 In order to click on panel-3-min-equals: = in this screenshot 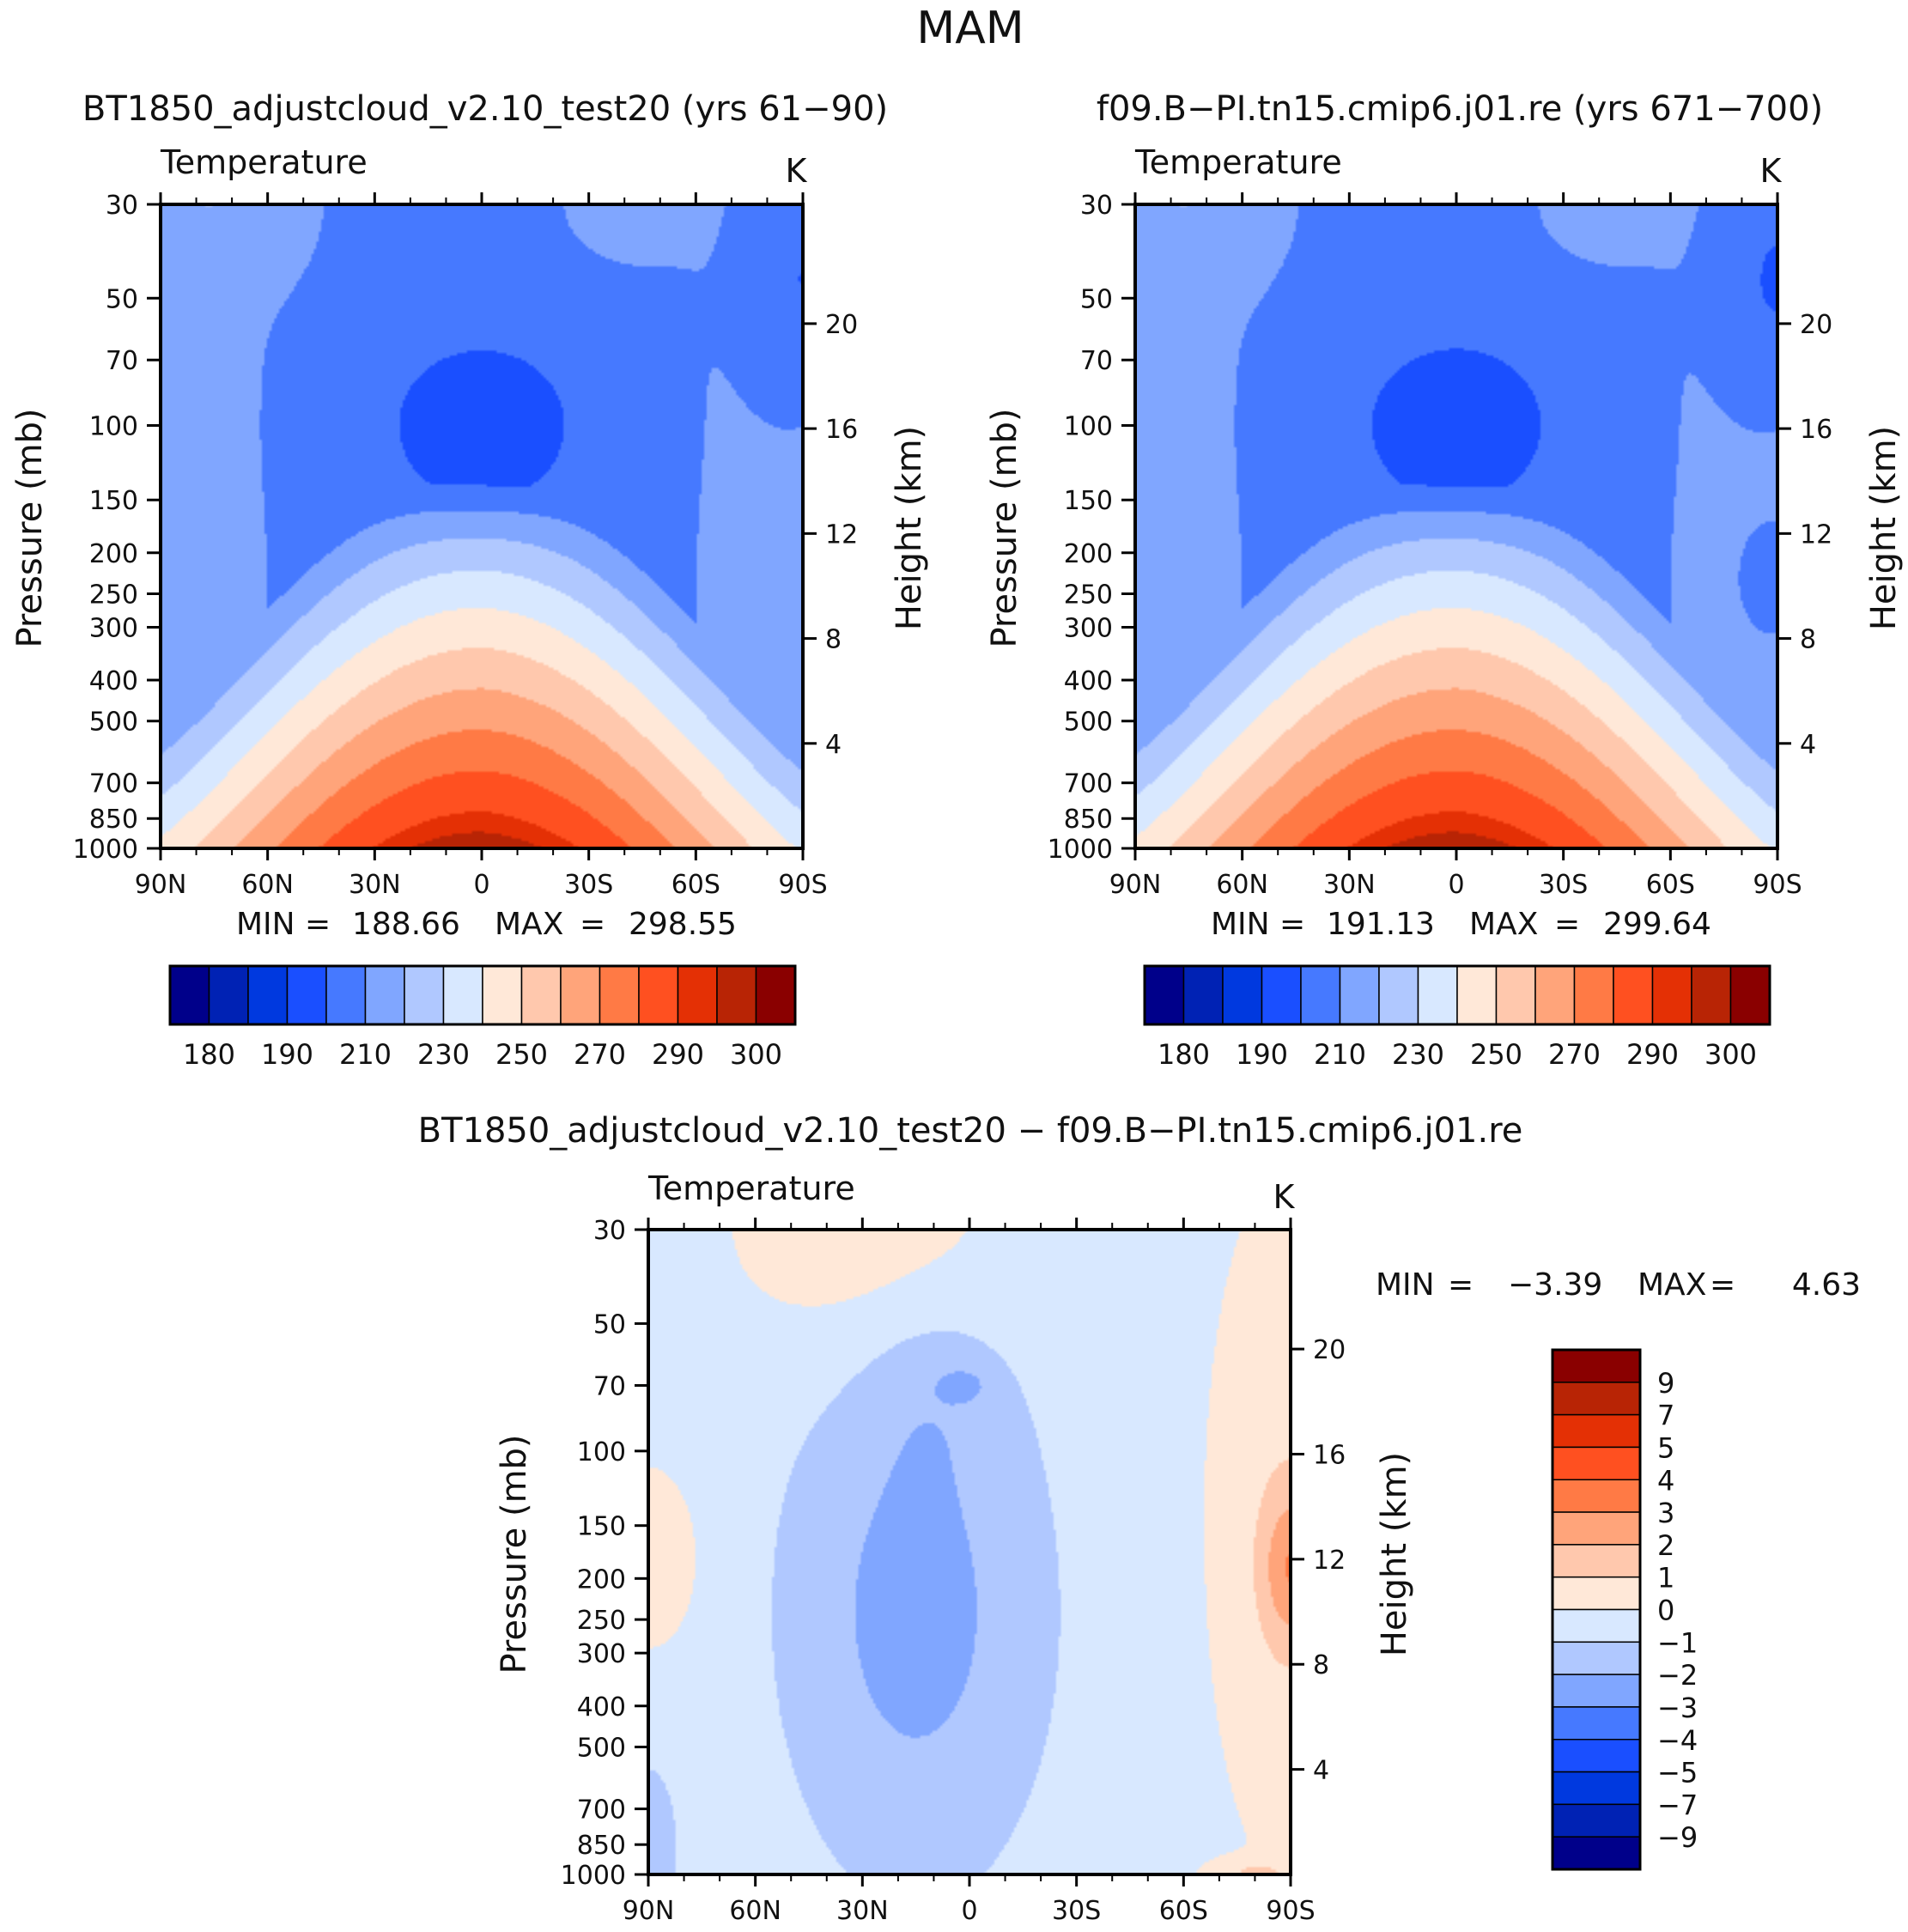, I will do `click(1461, 1285)`.